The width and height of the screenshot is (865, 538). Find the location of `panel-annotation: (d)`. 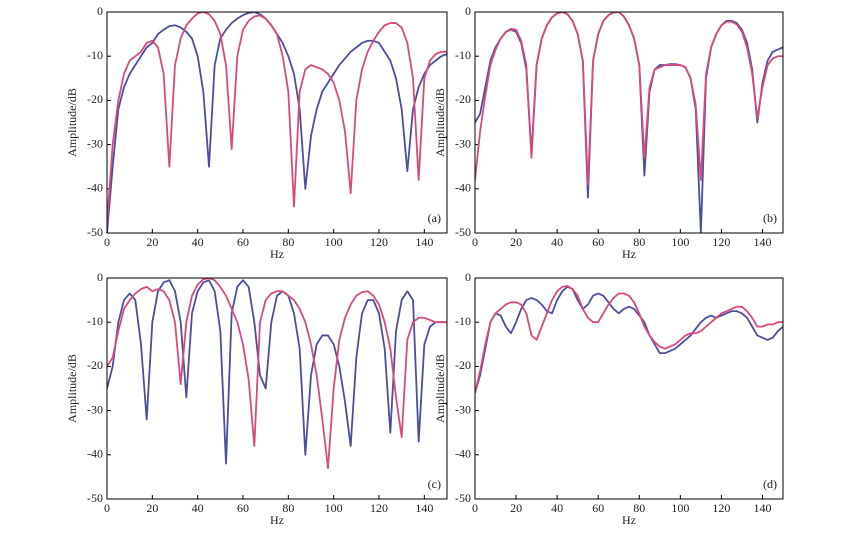

panel-annotation: (d) is located at coordinates (770, 484).